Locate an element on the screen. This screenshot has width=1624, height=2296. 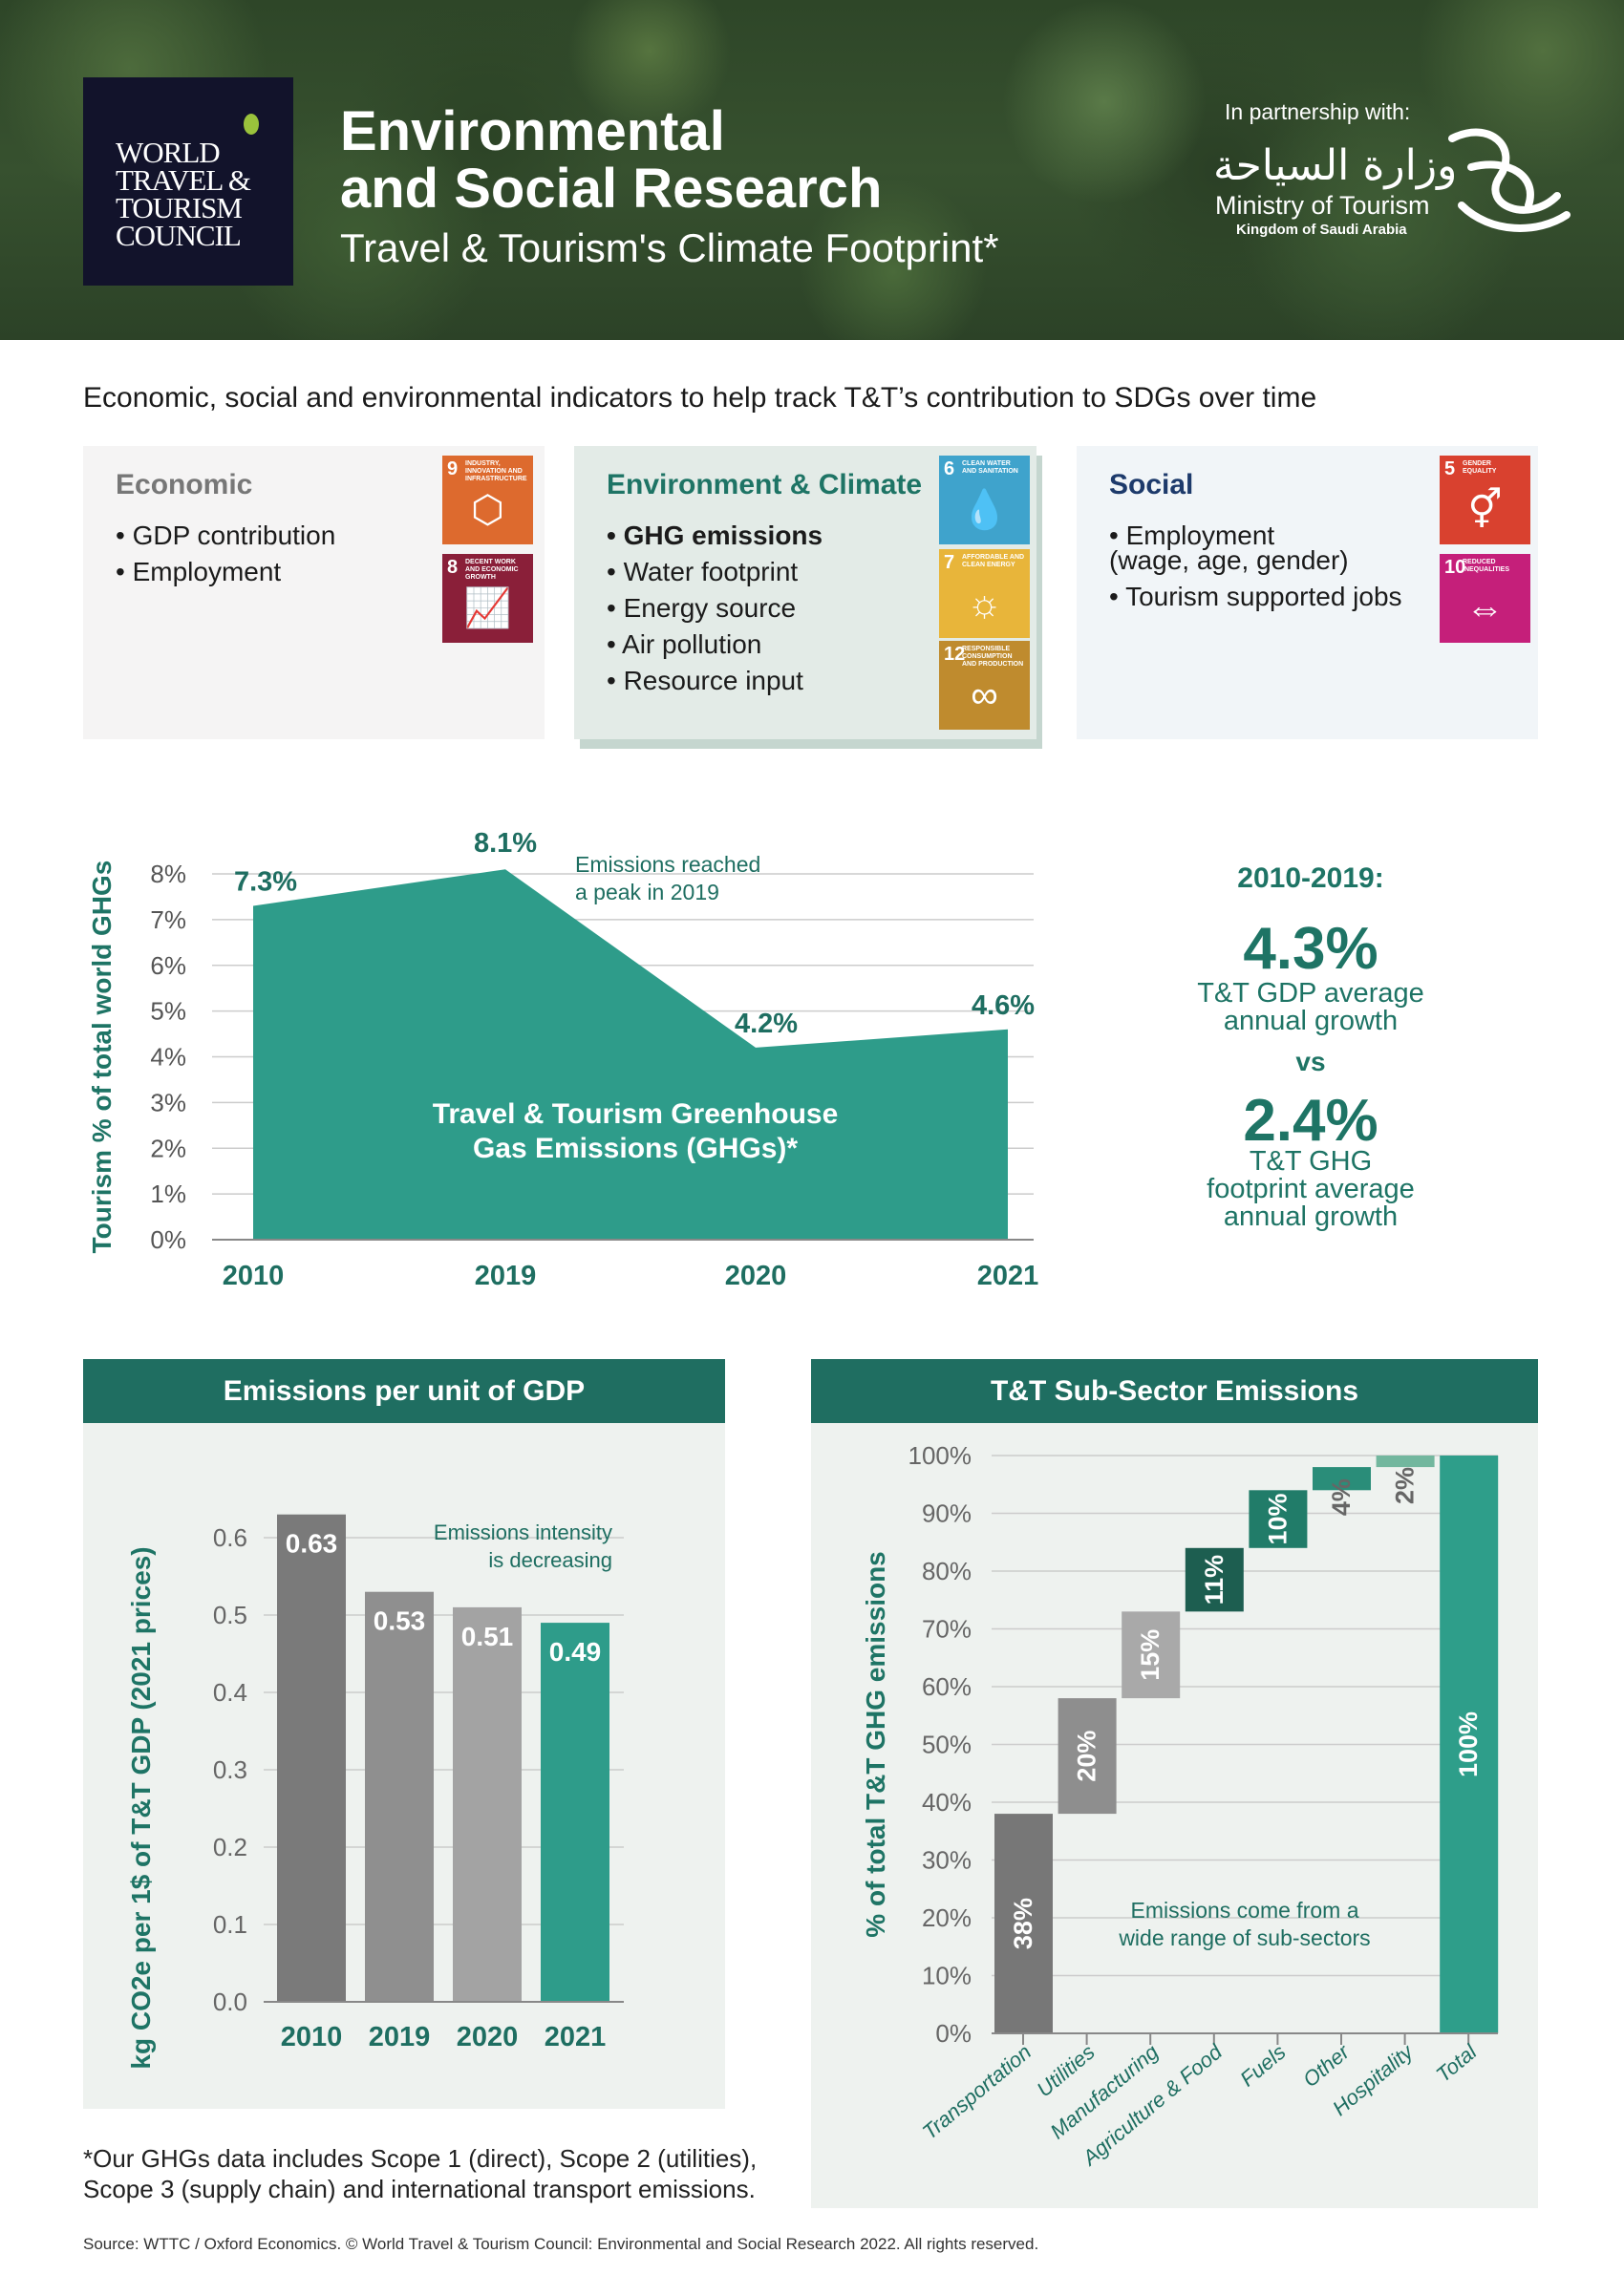
logo-leaf-icon is located at coordinates (252, 124).